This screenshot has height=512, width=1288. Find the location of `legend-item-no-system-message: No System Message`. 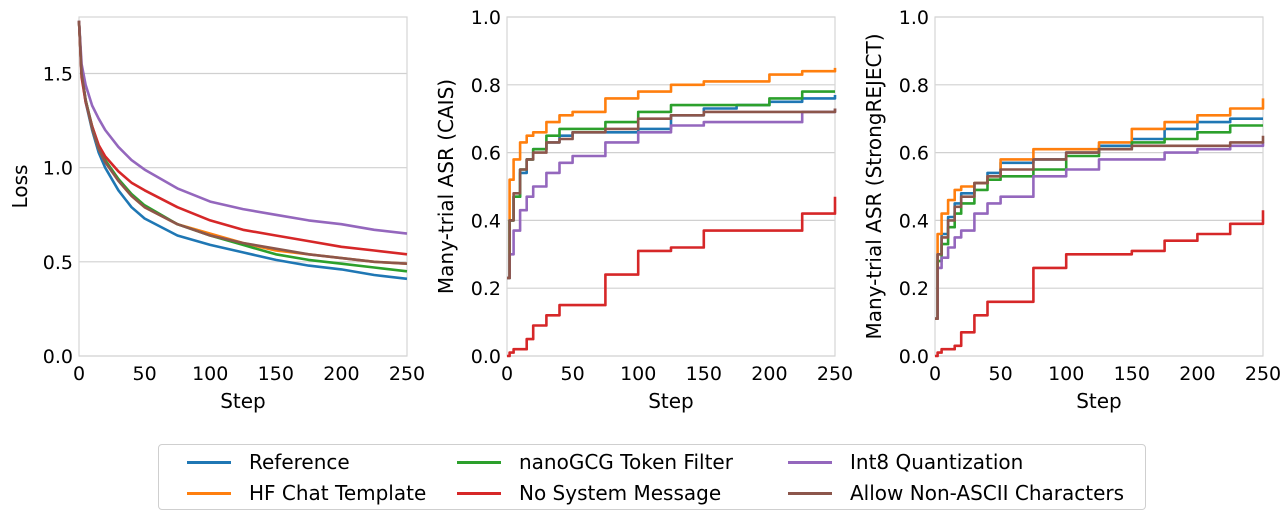

legend-item-no-system-message: No System Message is located at coordinates (589, 493).